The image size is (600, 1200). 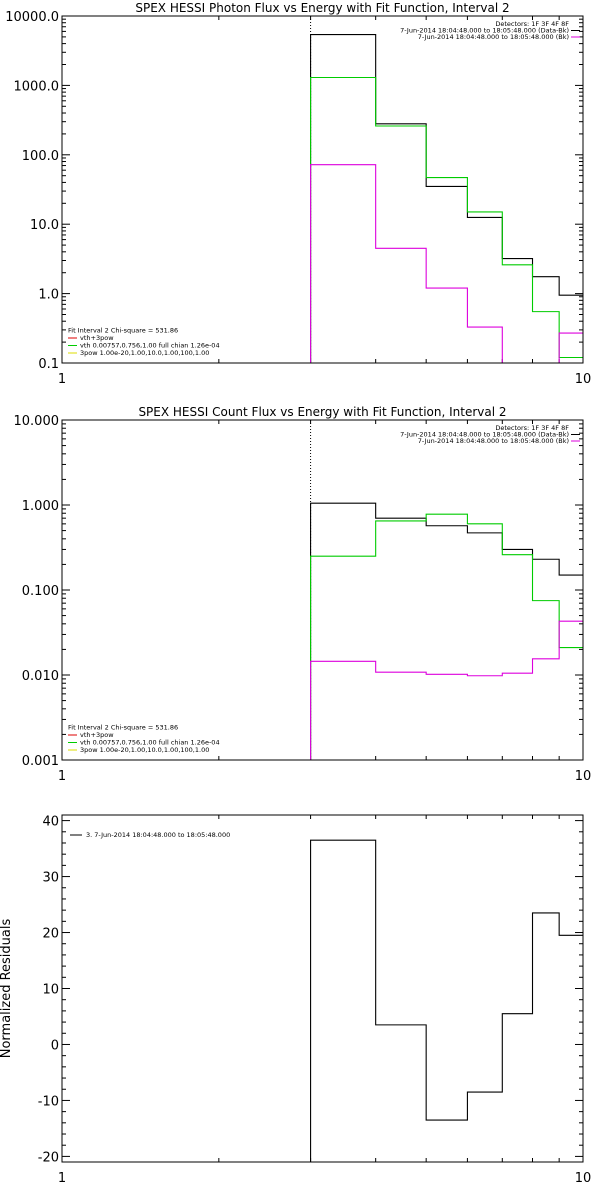 I want to click on y-tick-label: 100.0, so click(x=40, y=156).